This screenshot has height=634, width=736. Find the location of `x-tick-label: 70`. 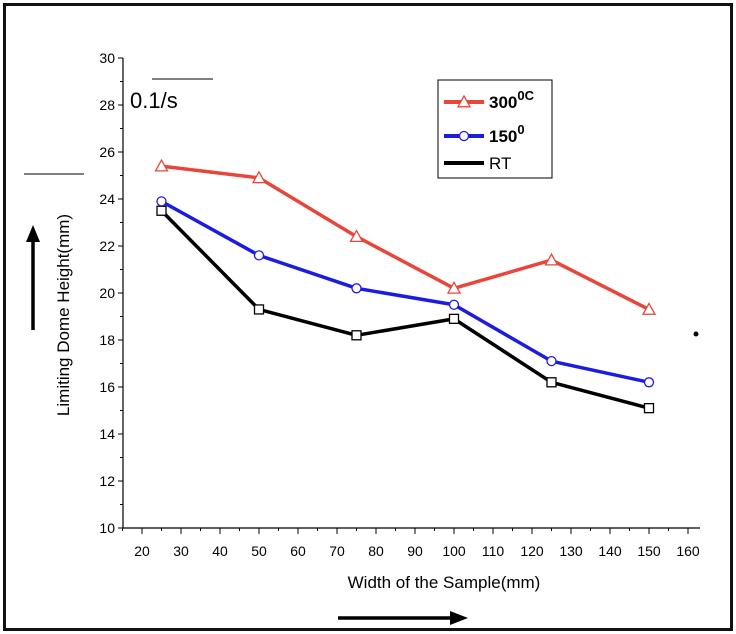

x-tick-label: 70 is located at coordinates (337, 551).